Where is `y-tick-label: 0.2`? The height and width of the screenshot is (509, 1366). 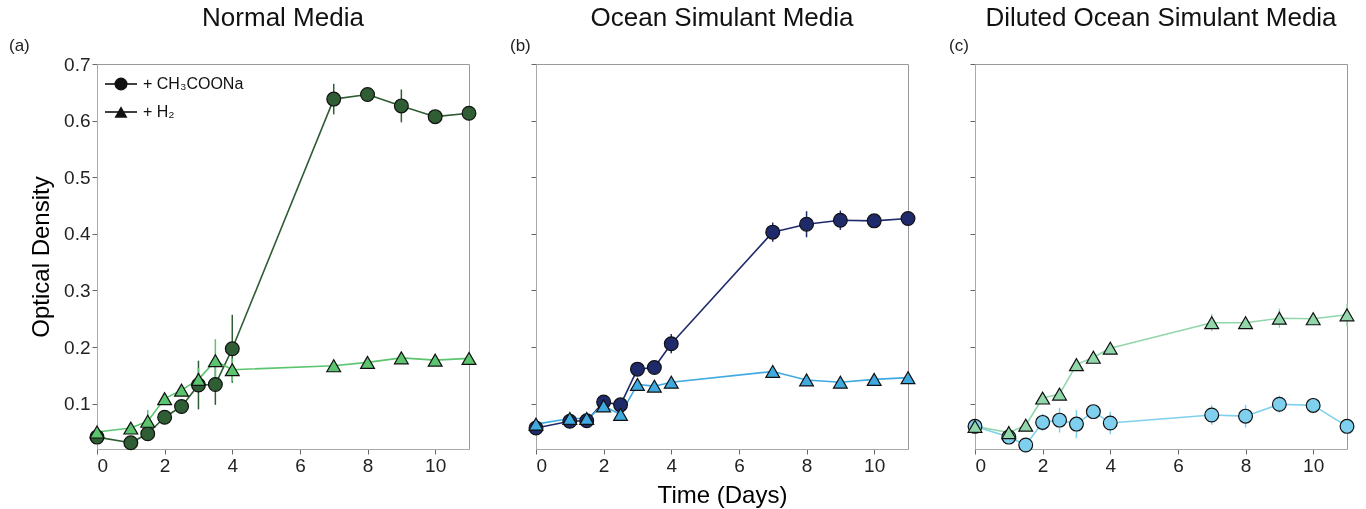
y-tick-label: 0.2 is located at coordinates (77, 347).